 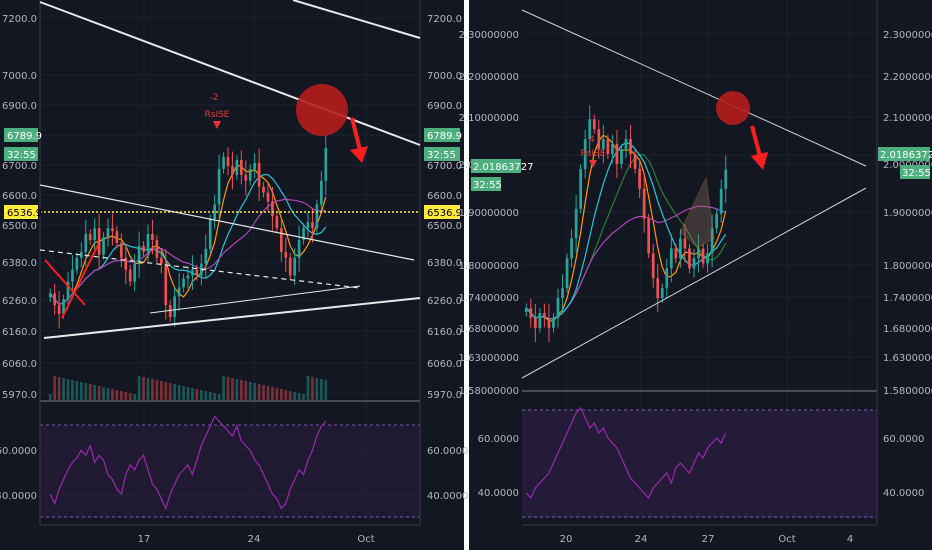 I want to click on left-ma-slow, so click(x=187, y=251).